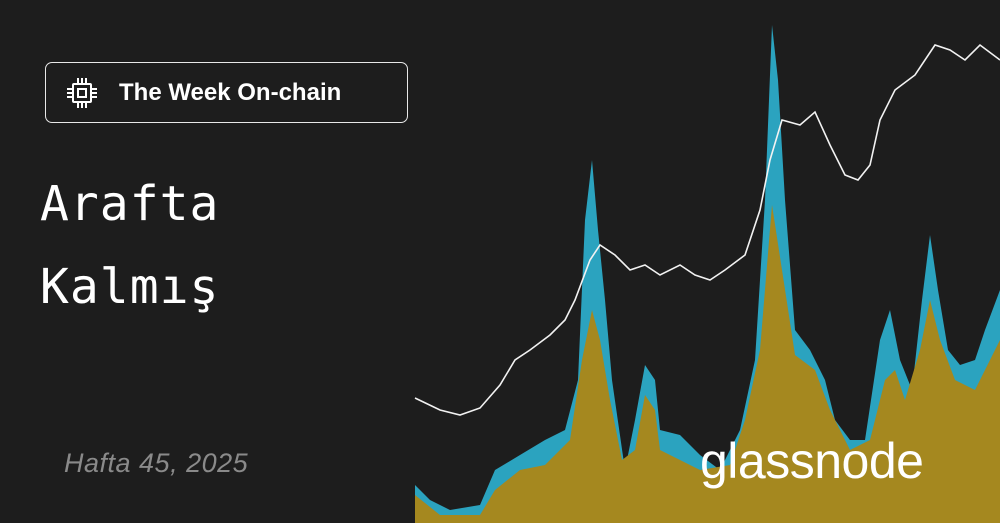 The height and width of the screenshot is (523, 1000). Describe the element at coordinates (82, 93) in the screenshot. I see `chip-icon` at that location.